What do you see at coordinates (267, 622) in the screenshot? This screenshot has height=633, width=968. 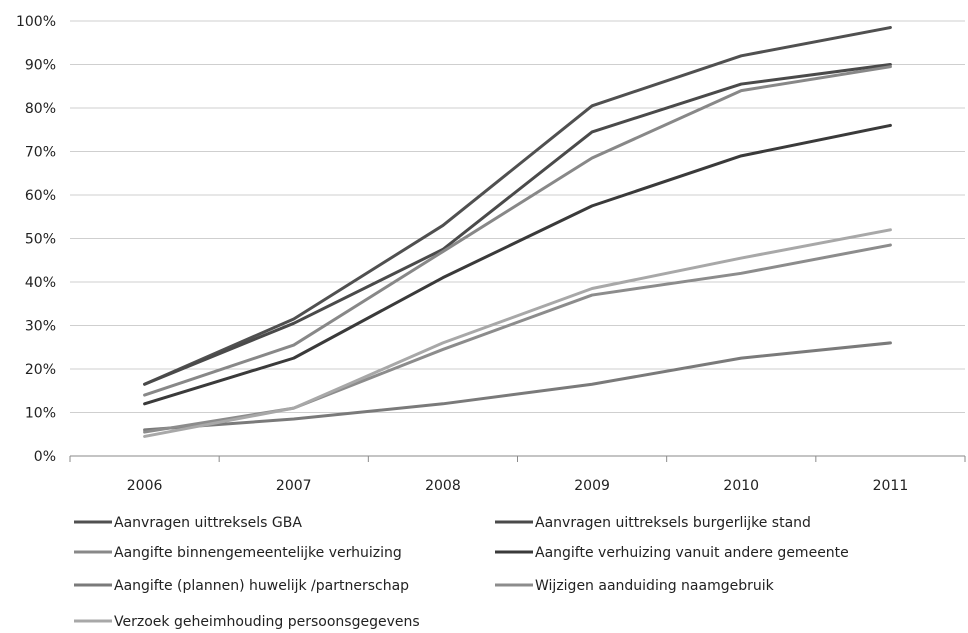 I see `legend-label: Verzoek geheimhouding persoonsgegevens` at bounding box center [267, 622].